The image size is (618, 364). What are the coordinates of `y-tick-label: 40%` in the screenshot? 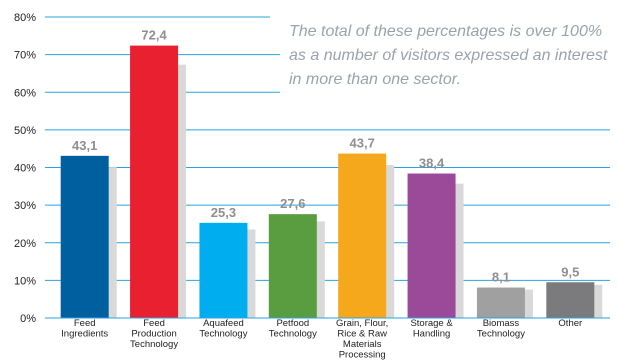 It's located at (25, 169).